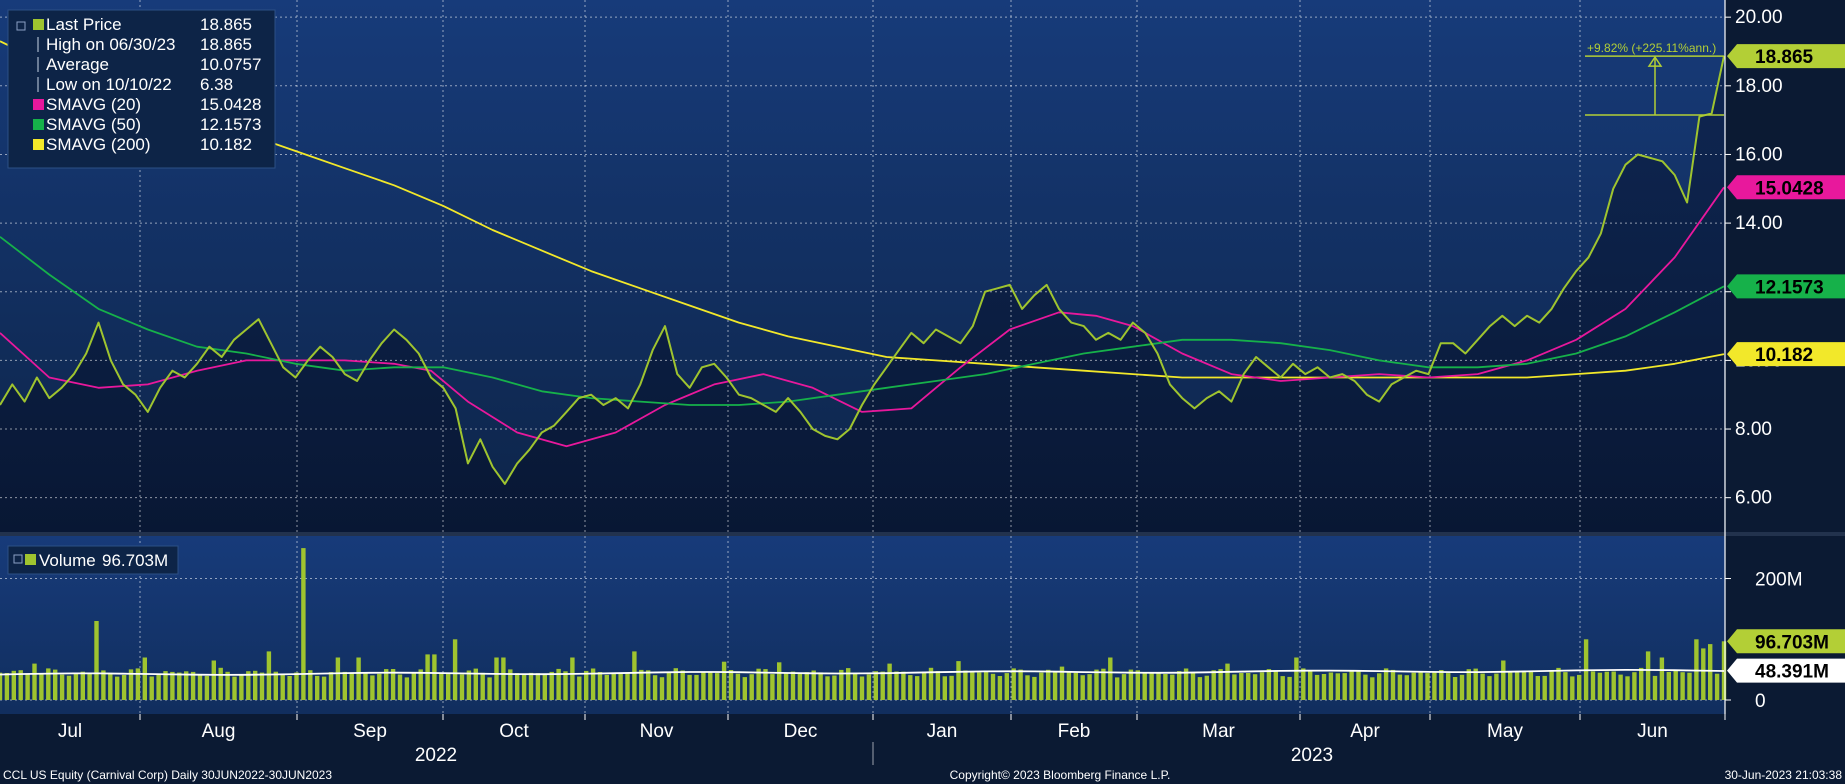 The height and width of the screenshot is (784, 1845). Describe the element at coordinates (219, 731) in the screenshot. I see `x-axis-month-label: Aug` at that location.